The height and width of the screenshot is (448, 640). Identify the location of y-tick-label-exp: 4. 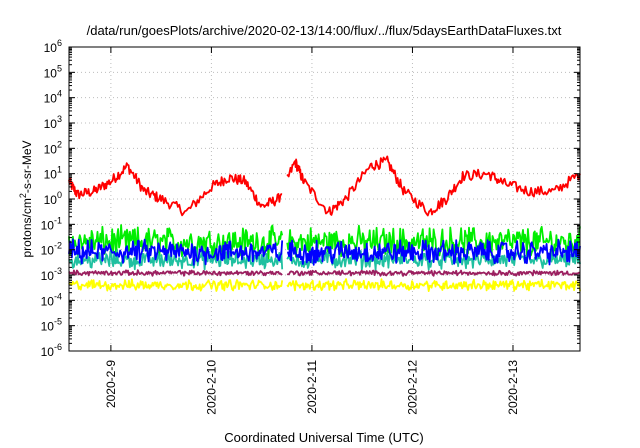
(59, 94).